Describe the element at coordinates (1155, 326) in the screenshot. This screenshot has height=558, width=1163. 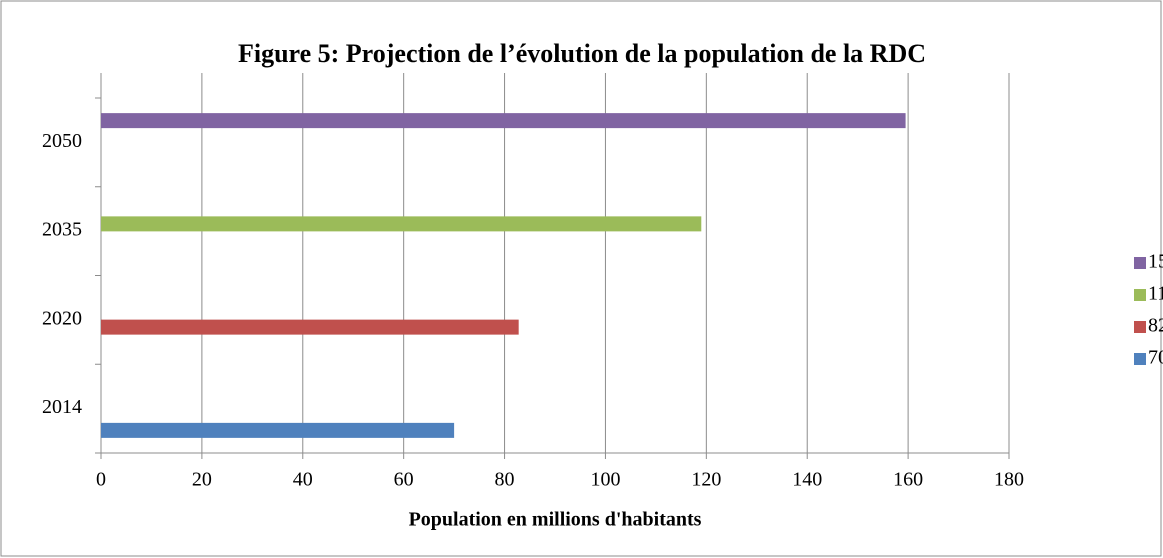
I see `legend-label: 82,8` at that location.